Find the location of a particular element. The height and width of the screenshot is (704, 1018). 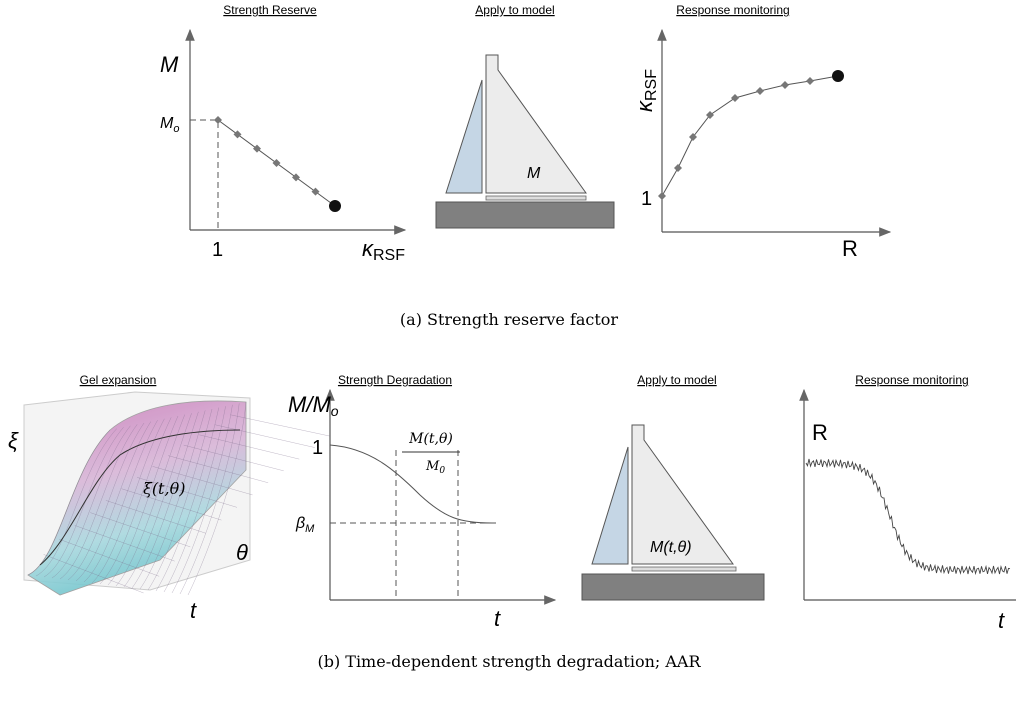

surface-plot is located at coordinates (177, 493).